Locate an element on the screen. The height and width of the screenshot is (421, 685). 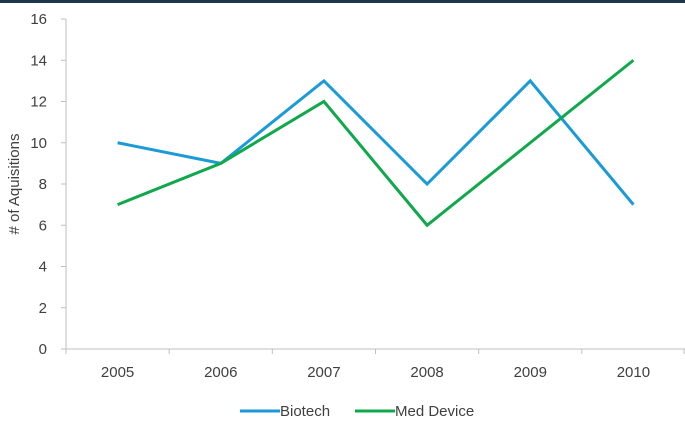
y-tick-label: 12 is located at coordinates (38, 102).